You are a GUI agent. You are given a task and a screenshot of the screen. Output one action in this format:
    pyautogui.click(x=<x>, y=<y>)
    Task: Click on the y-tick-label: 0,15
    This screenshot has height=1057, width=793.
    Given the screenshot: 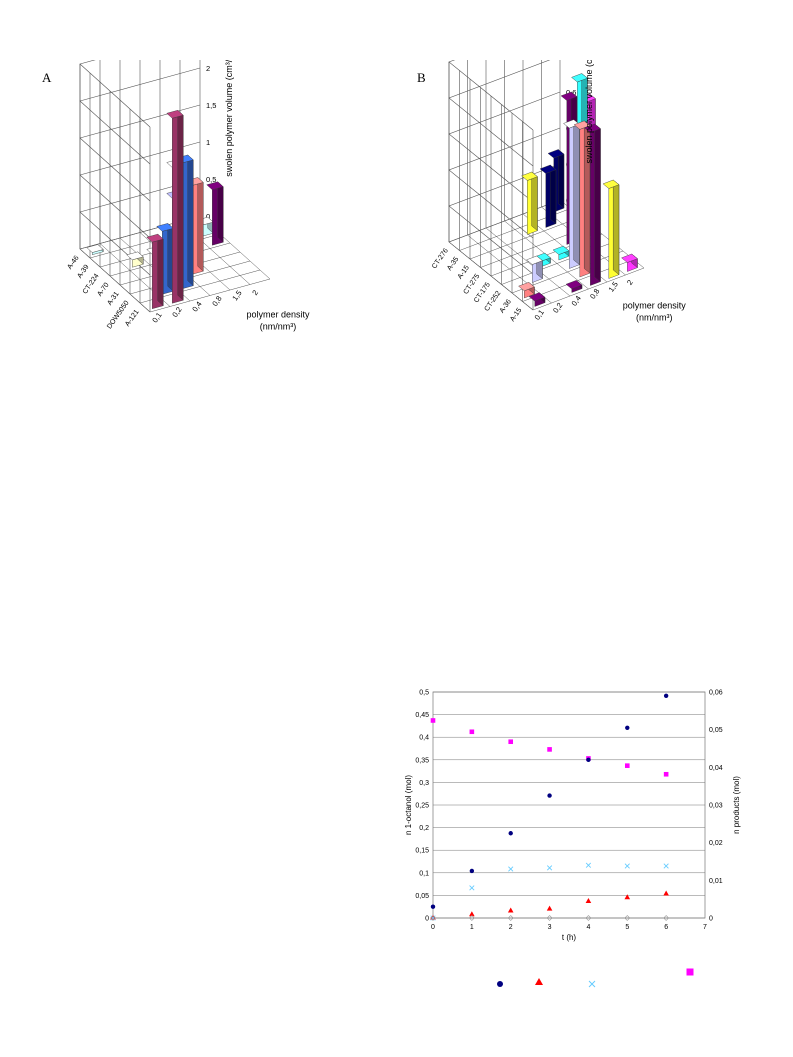 What is the action you would take?
    pyautogui.click(x=422, y=851)
    